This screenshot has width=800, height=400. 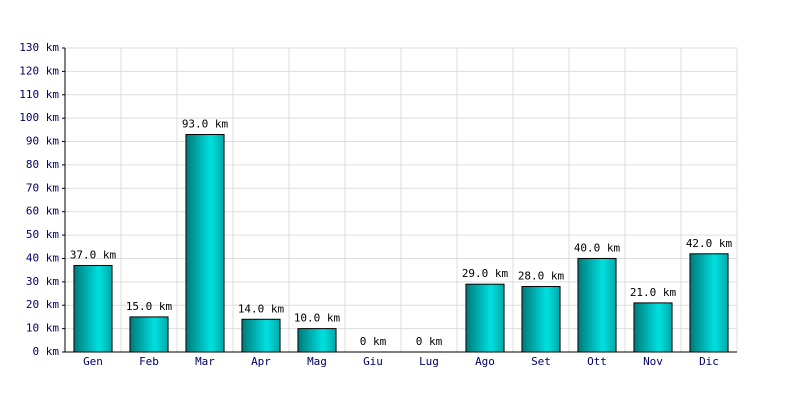 I want to click on y-tick-label: 50 km, so click(x=42, y=234).